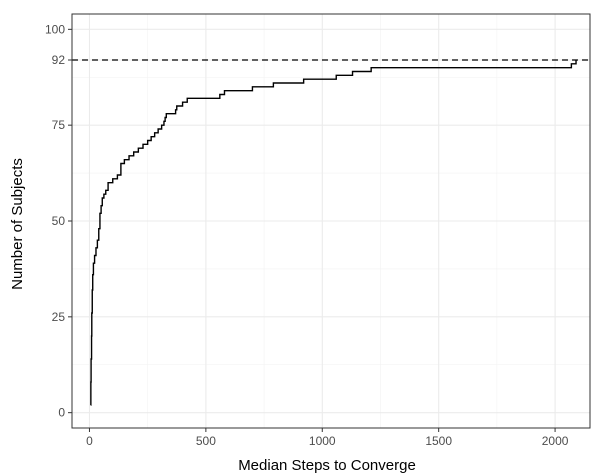 Image resolution: width=594 pixels, height=475 pixels. I want to click on y-tick-label: 100, so click(55, 29).